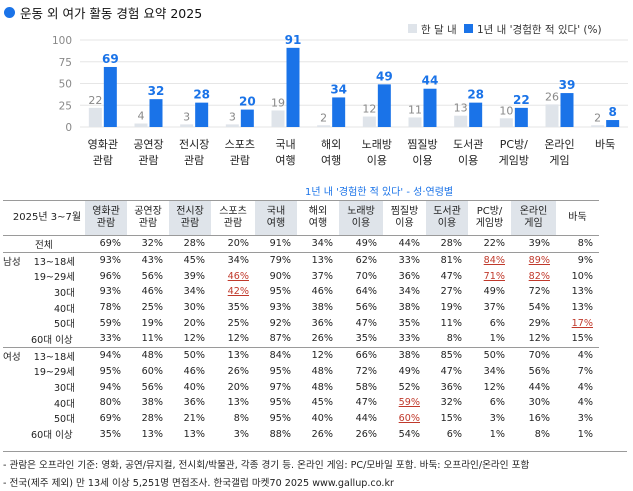 Image resolution: width=633 pixels, height=491 pixels. I want to click on table-cell: 59%, so click(404, 403).